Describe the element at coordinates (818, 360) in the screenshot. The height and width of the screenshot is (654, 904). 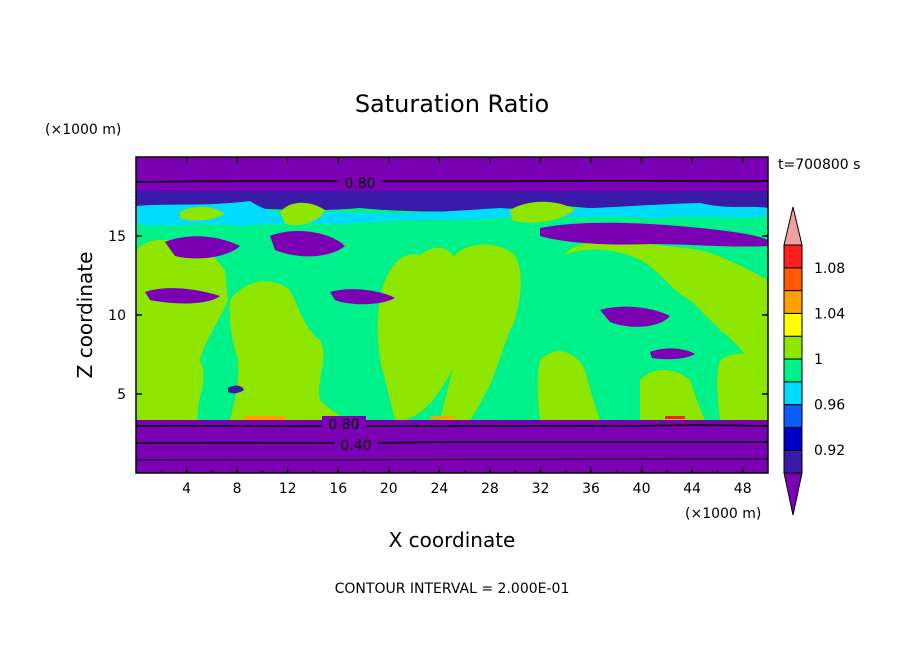
I see `colorbar-label: 1` at that location.